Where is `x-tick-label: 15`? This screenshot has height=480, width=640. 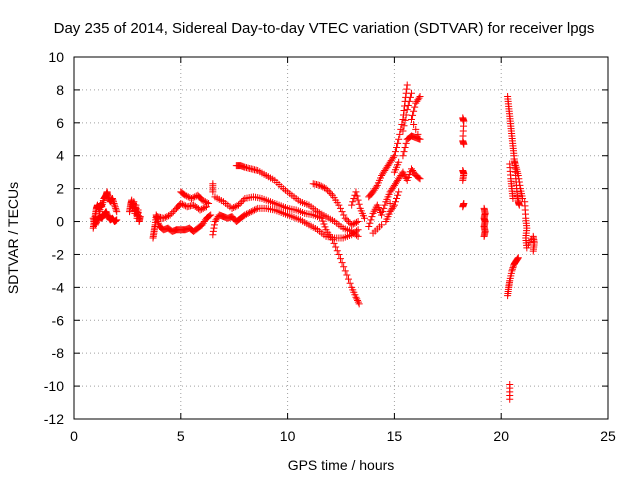
x-tick-label: 15 is located at coordinates (395, 436).